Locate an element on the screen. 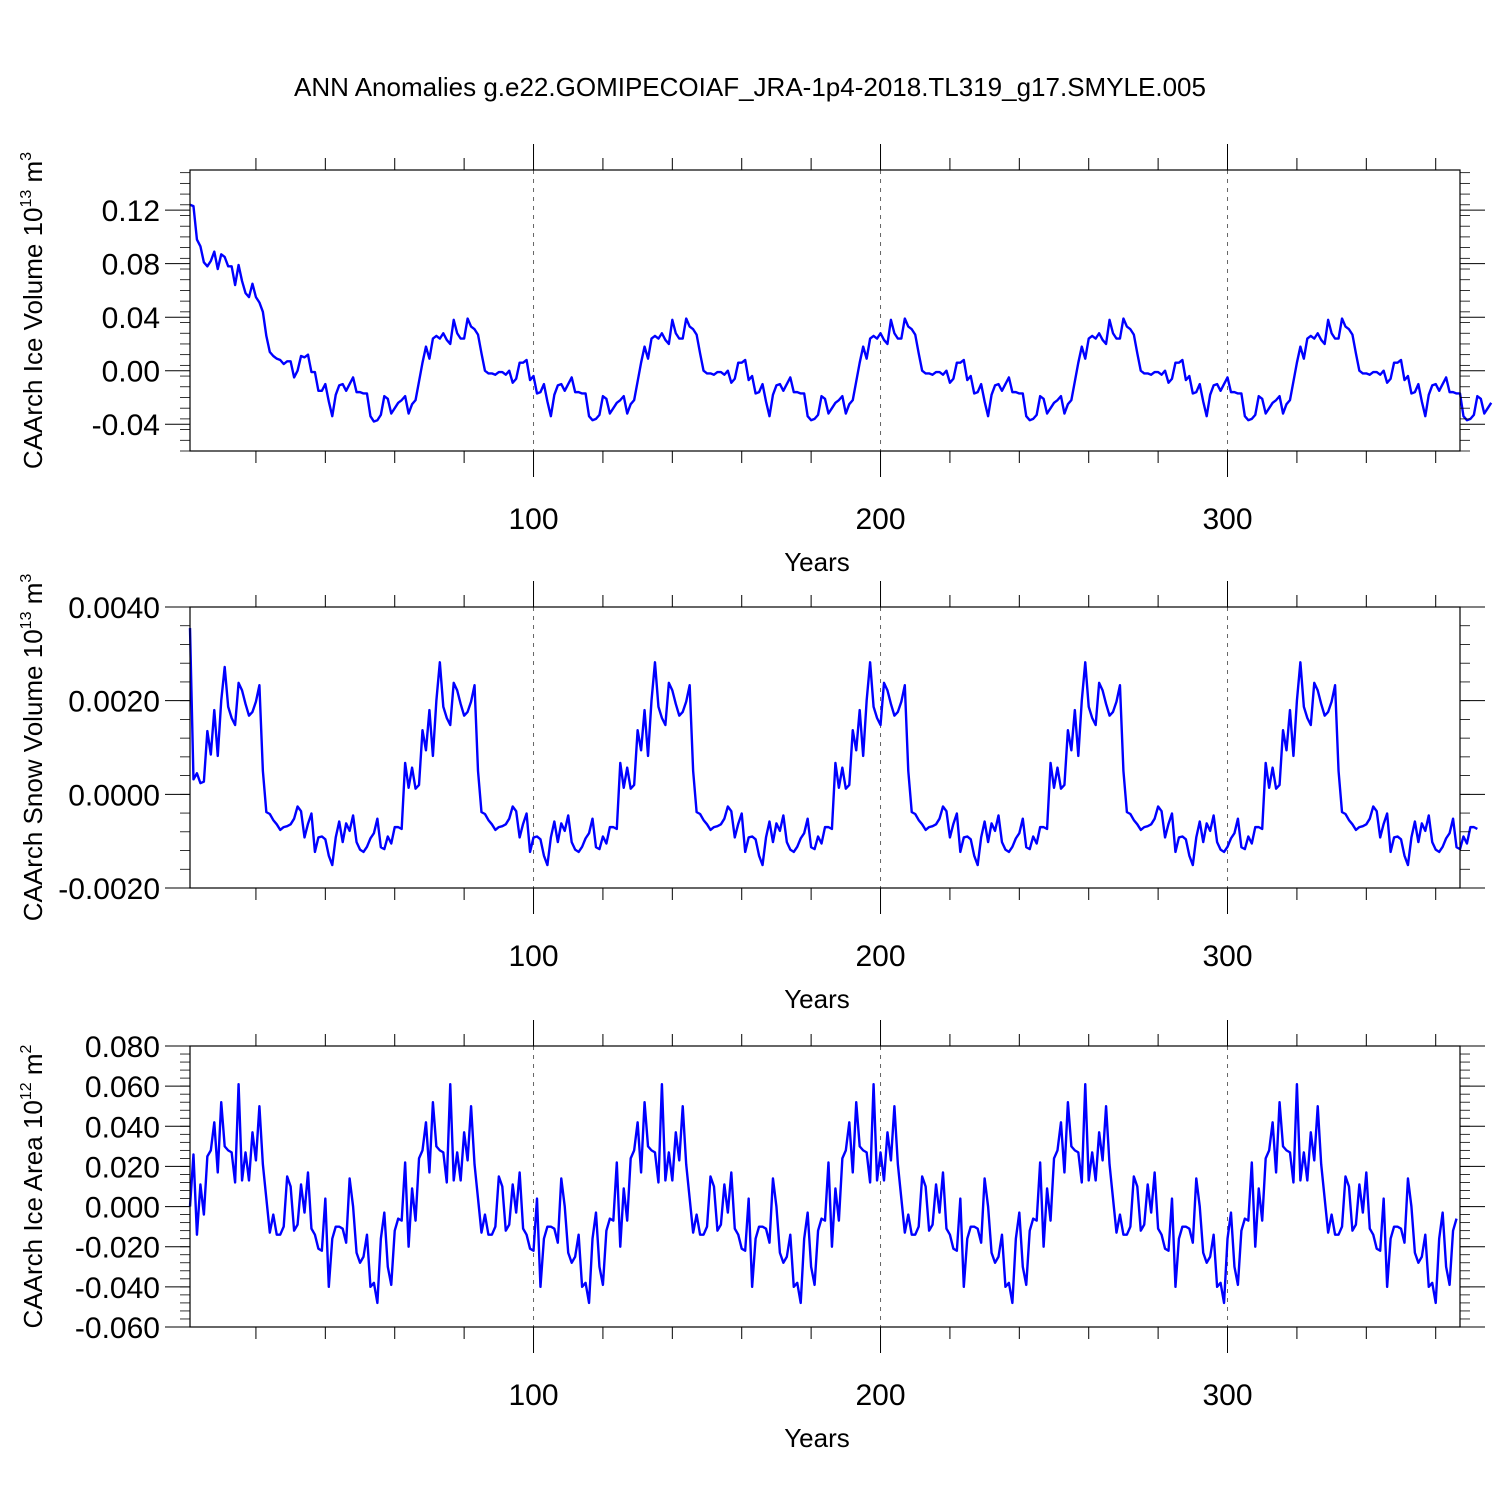 This screenshot has width=1500, height=1500. y-tick-label: 0.060 is located at coordinates (122, 1087).